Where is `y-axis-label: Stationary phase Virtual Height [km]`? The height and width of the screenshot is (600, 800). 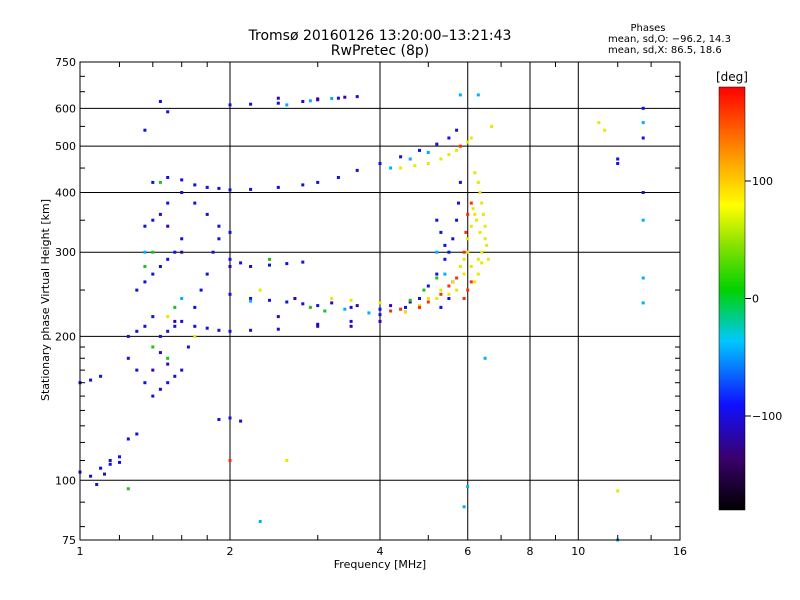
y-axis-label: Stationary phase Virtual Height [km] is located at coordinates (45, 300).